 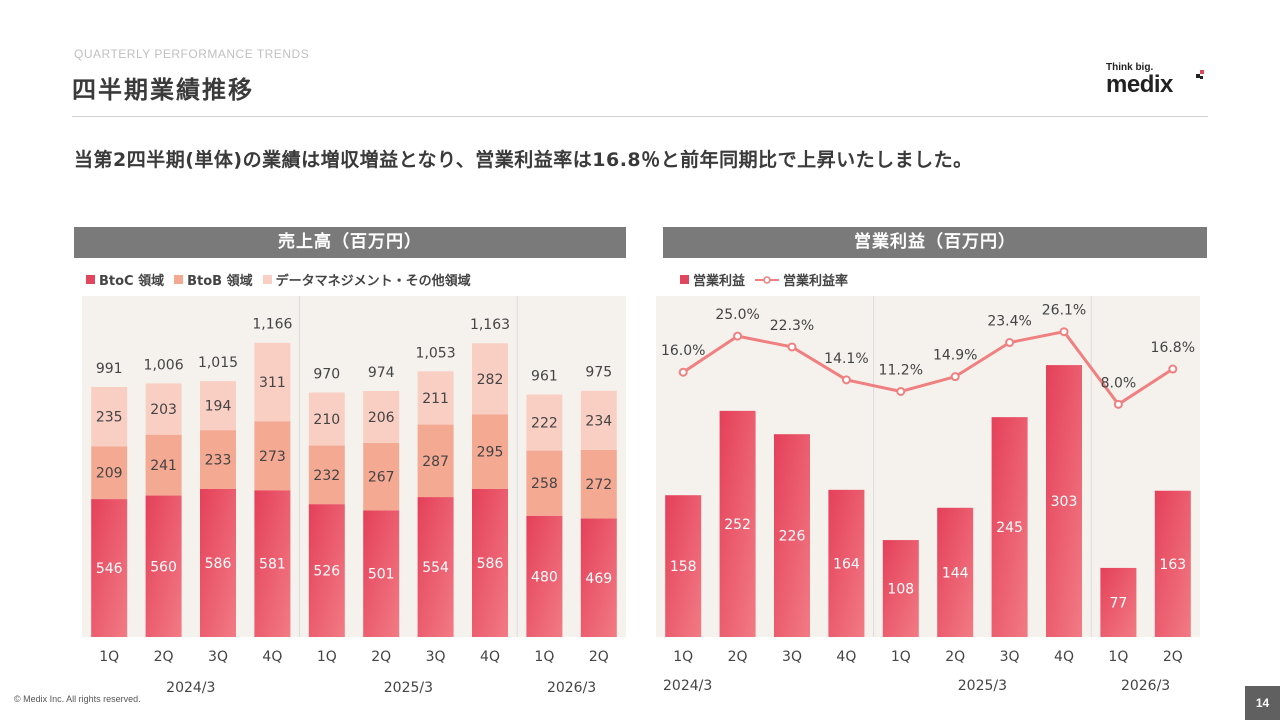 I want to click on sales-value-label-btoc: 480, so click(x=544, y=577).